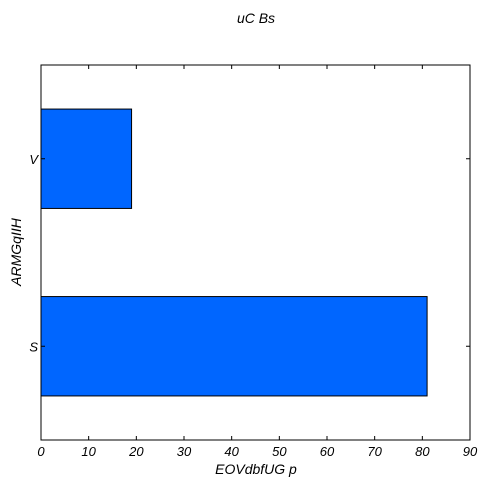 This screenshot has height=488, width=488. I want to click on x-tick-label: 90, so click(470, 451).